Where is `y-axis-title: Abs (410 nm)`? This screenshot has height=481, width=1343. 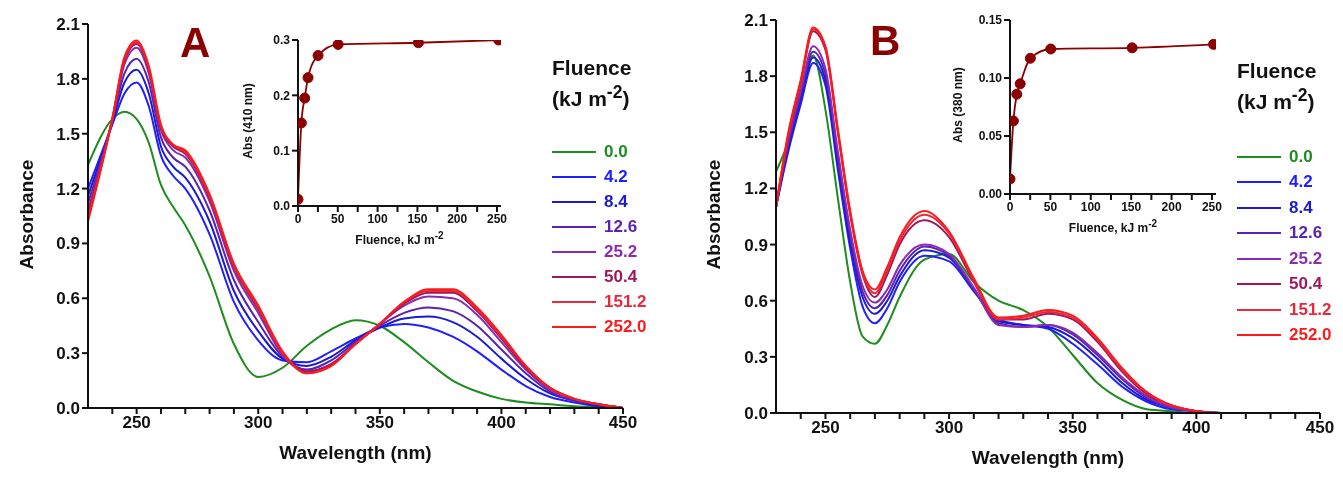
y-axis-title: Abs (410 nm) is located at coordinates (248, 121).